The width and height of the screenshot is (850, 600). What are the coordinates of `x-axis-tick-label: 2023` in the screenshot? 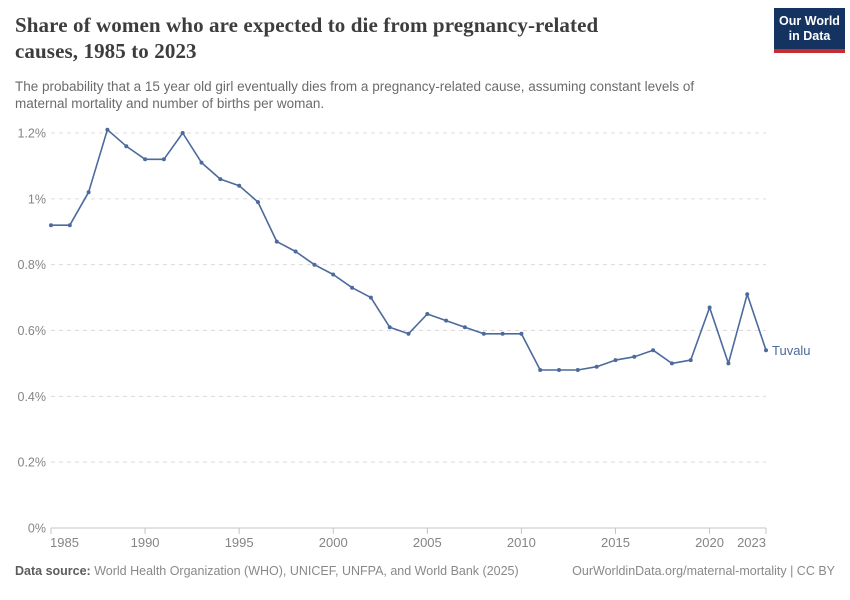 It's located at (751, 542).